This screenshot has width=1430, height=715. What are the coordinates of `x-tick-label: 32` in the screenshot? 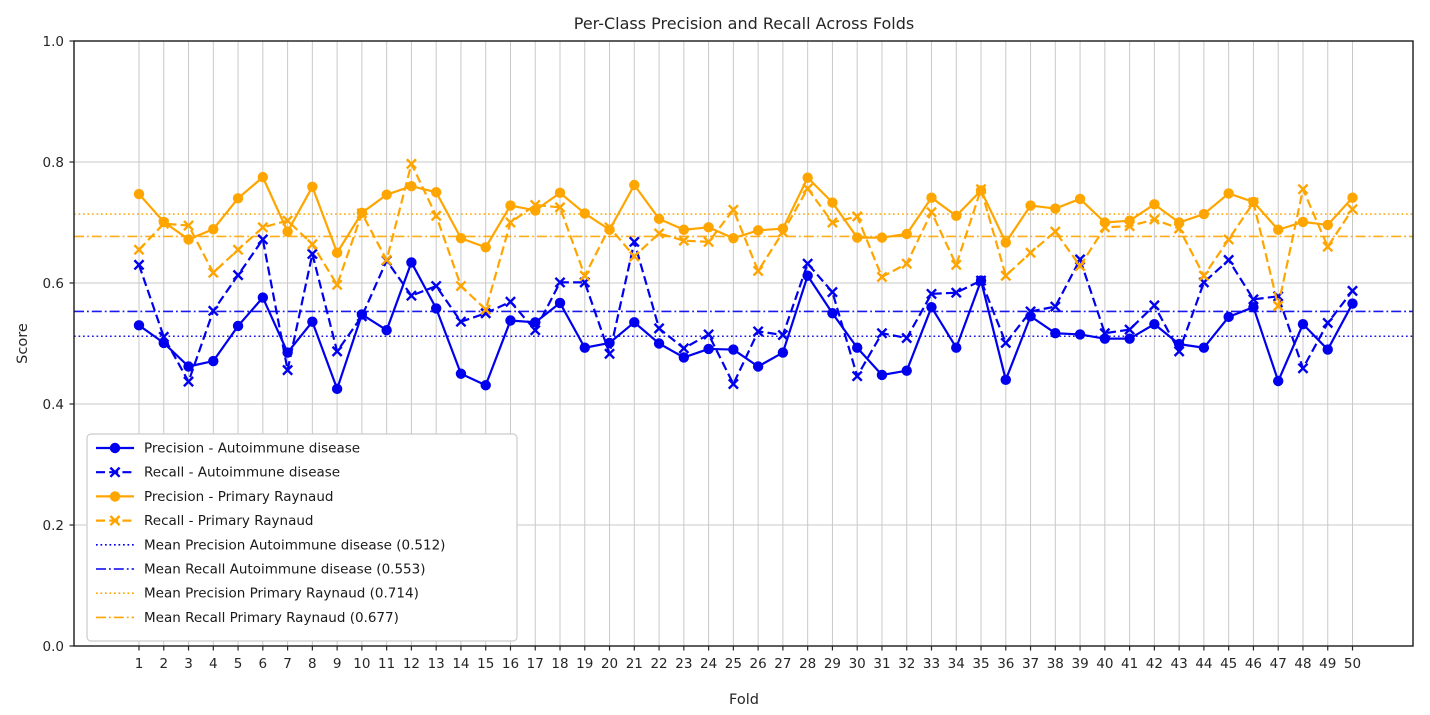 It's located at (906, 664).